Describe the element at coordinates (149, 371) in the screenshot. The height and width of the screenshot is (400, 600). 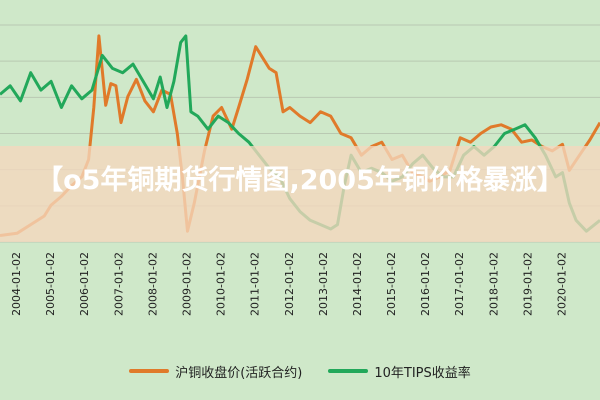
I see `legend-swatch-copper` at that location.